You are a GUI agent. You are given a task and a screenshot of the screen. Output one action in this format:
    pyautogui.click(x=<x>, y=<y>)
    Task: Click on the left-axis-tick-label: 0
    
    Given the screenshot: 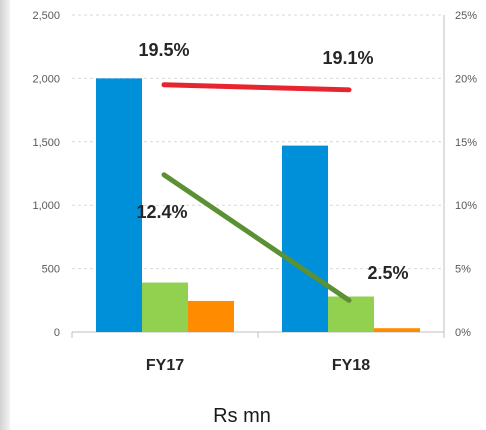 What is the action you would take?
    pyautogui.click(x=57, y=333)
    